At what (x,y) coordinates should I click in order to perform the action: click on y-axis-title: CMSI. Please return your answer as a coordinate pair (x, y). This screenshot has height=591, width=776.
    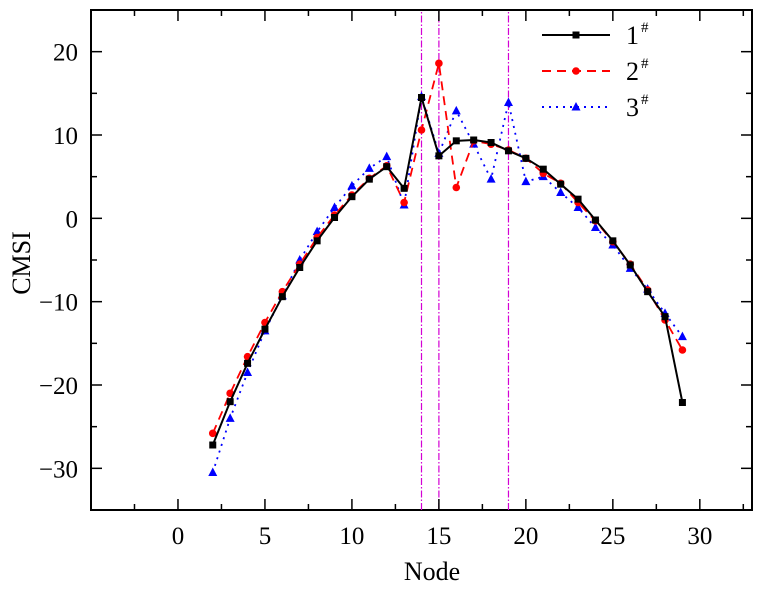
    Looking at the image, I should click on (21, 263).